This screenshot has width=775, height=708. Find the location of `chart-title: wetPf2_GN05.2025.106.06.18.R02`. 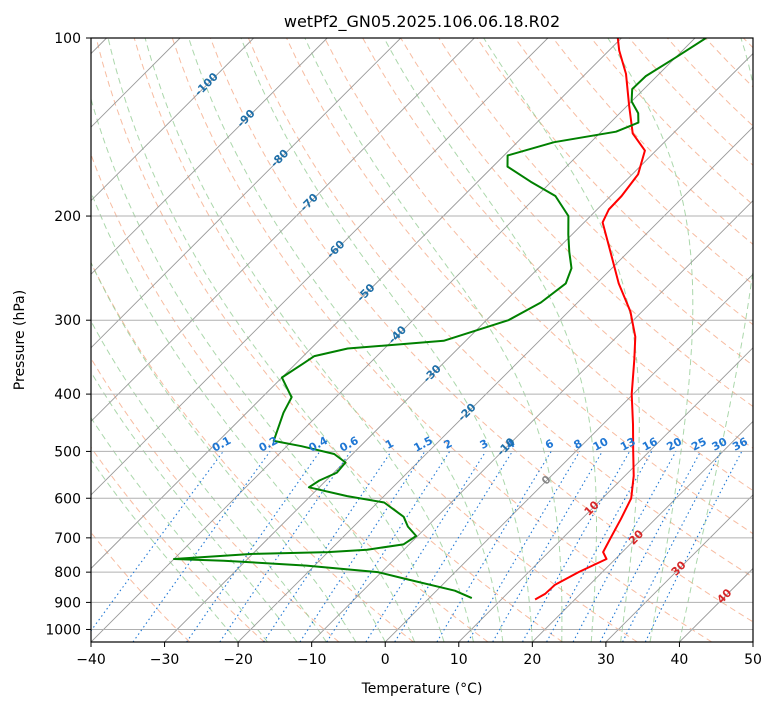

chart-title: wetPf2_GN05.2025.106.06.18.R02 is located at coordinates (422, 22).